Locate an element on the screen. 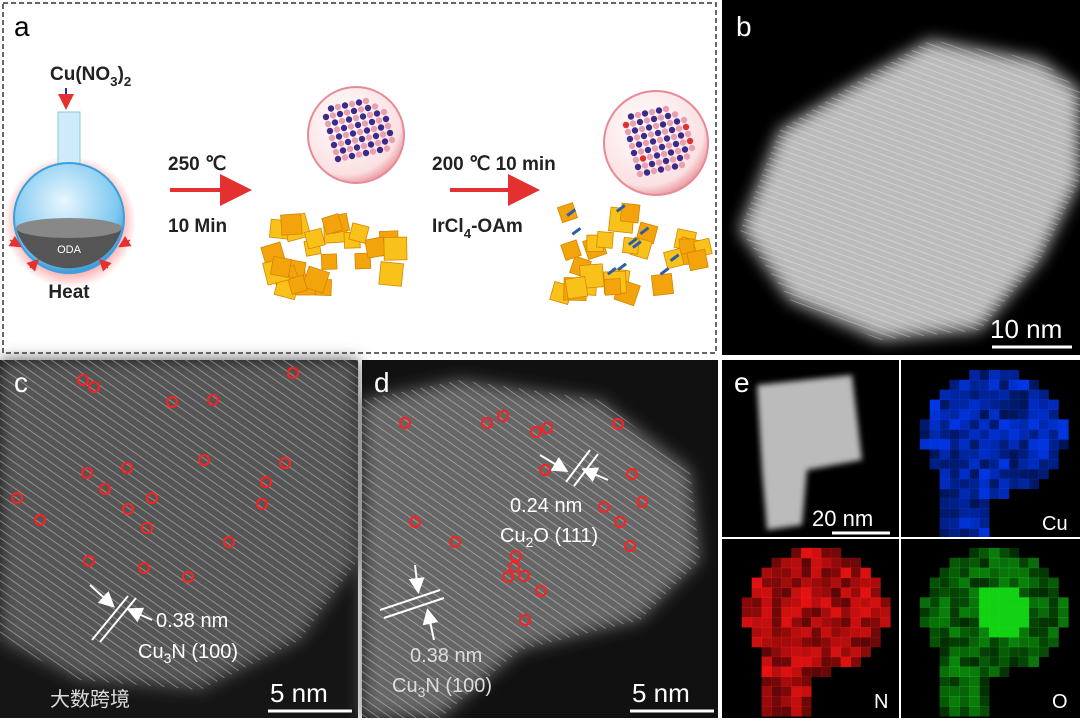 The width and height of the screenshot is (1080, 723). haadf-particle is located at coordinates (809, 452).